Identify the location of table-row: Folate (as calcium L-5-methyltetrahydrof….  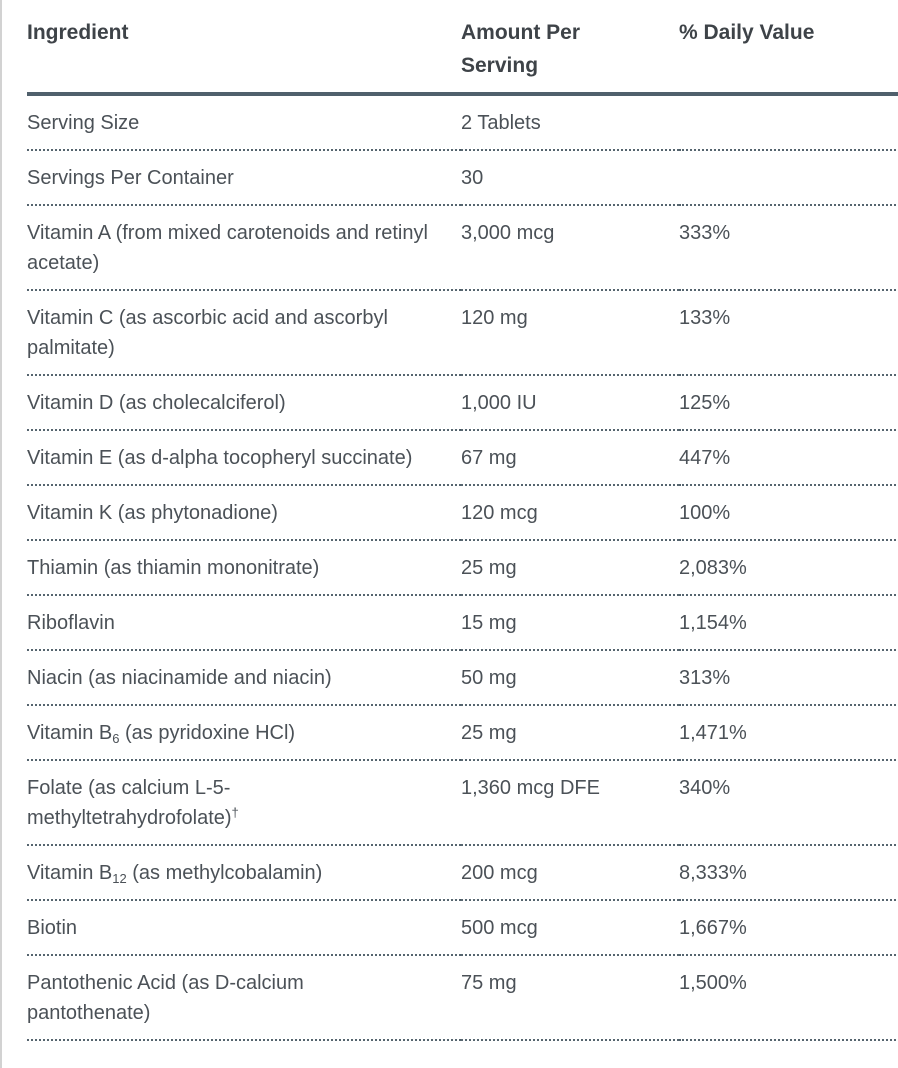
(462, 803).